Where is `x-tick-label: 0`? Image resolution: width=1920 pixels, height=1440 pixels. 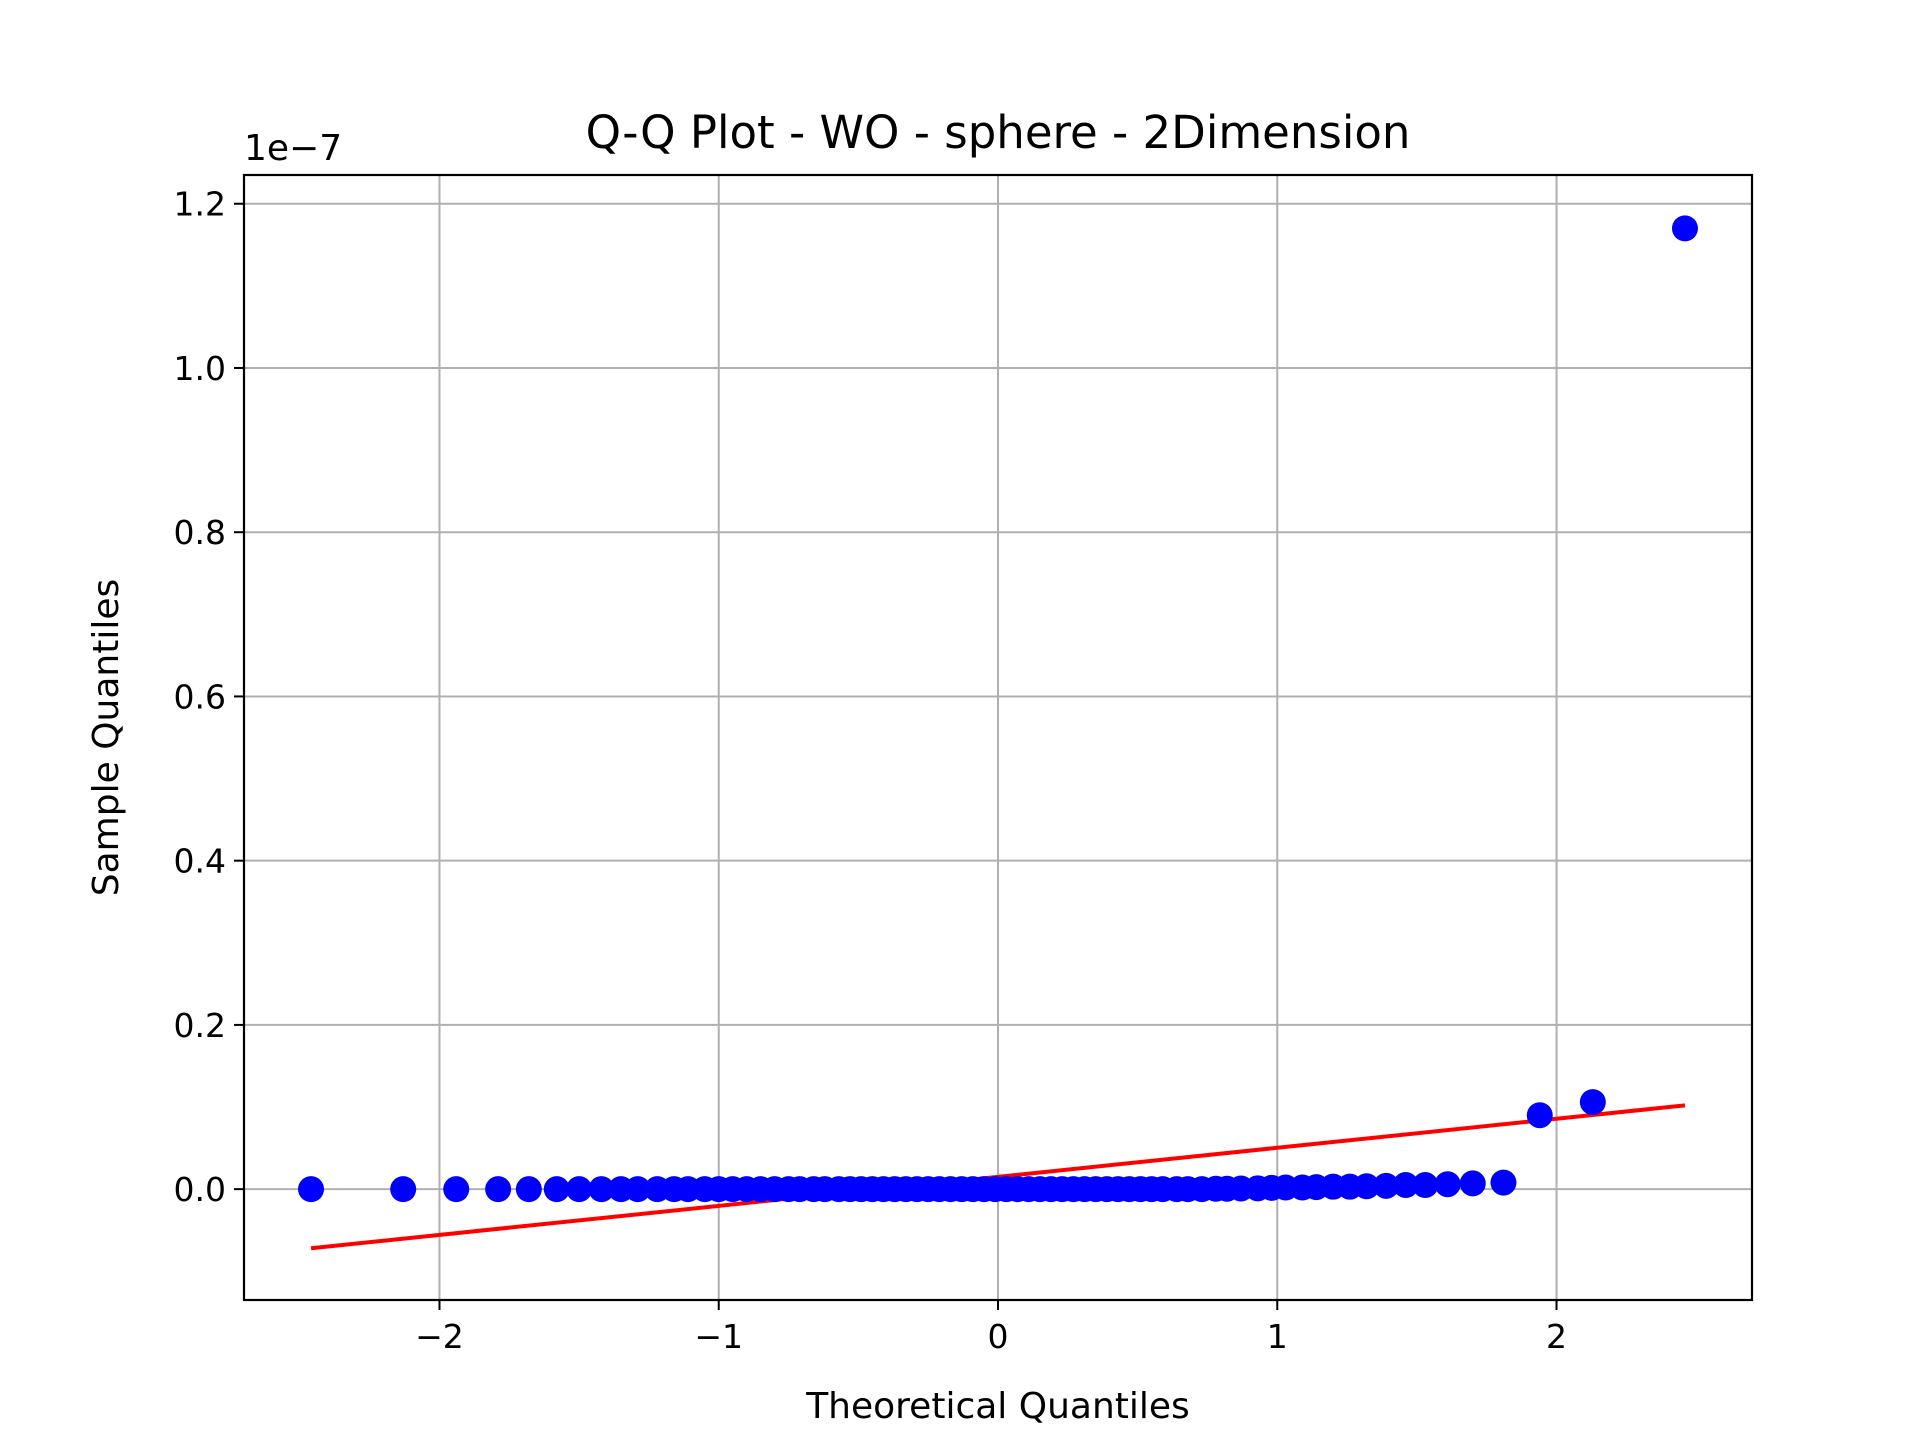
x-tick-label: 0 is located at coordinates (998, 1336).